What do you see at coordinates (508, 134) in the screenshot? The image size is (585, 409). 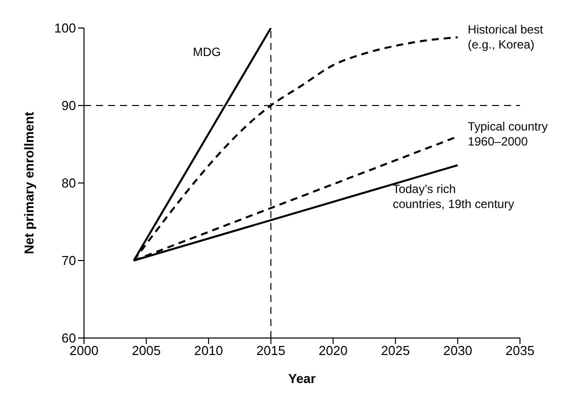 I see `series-label: Typical country 1960–2000` at bounding box center [508, 134].